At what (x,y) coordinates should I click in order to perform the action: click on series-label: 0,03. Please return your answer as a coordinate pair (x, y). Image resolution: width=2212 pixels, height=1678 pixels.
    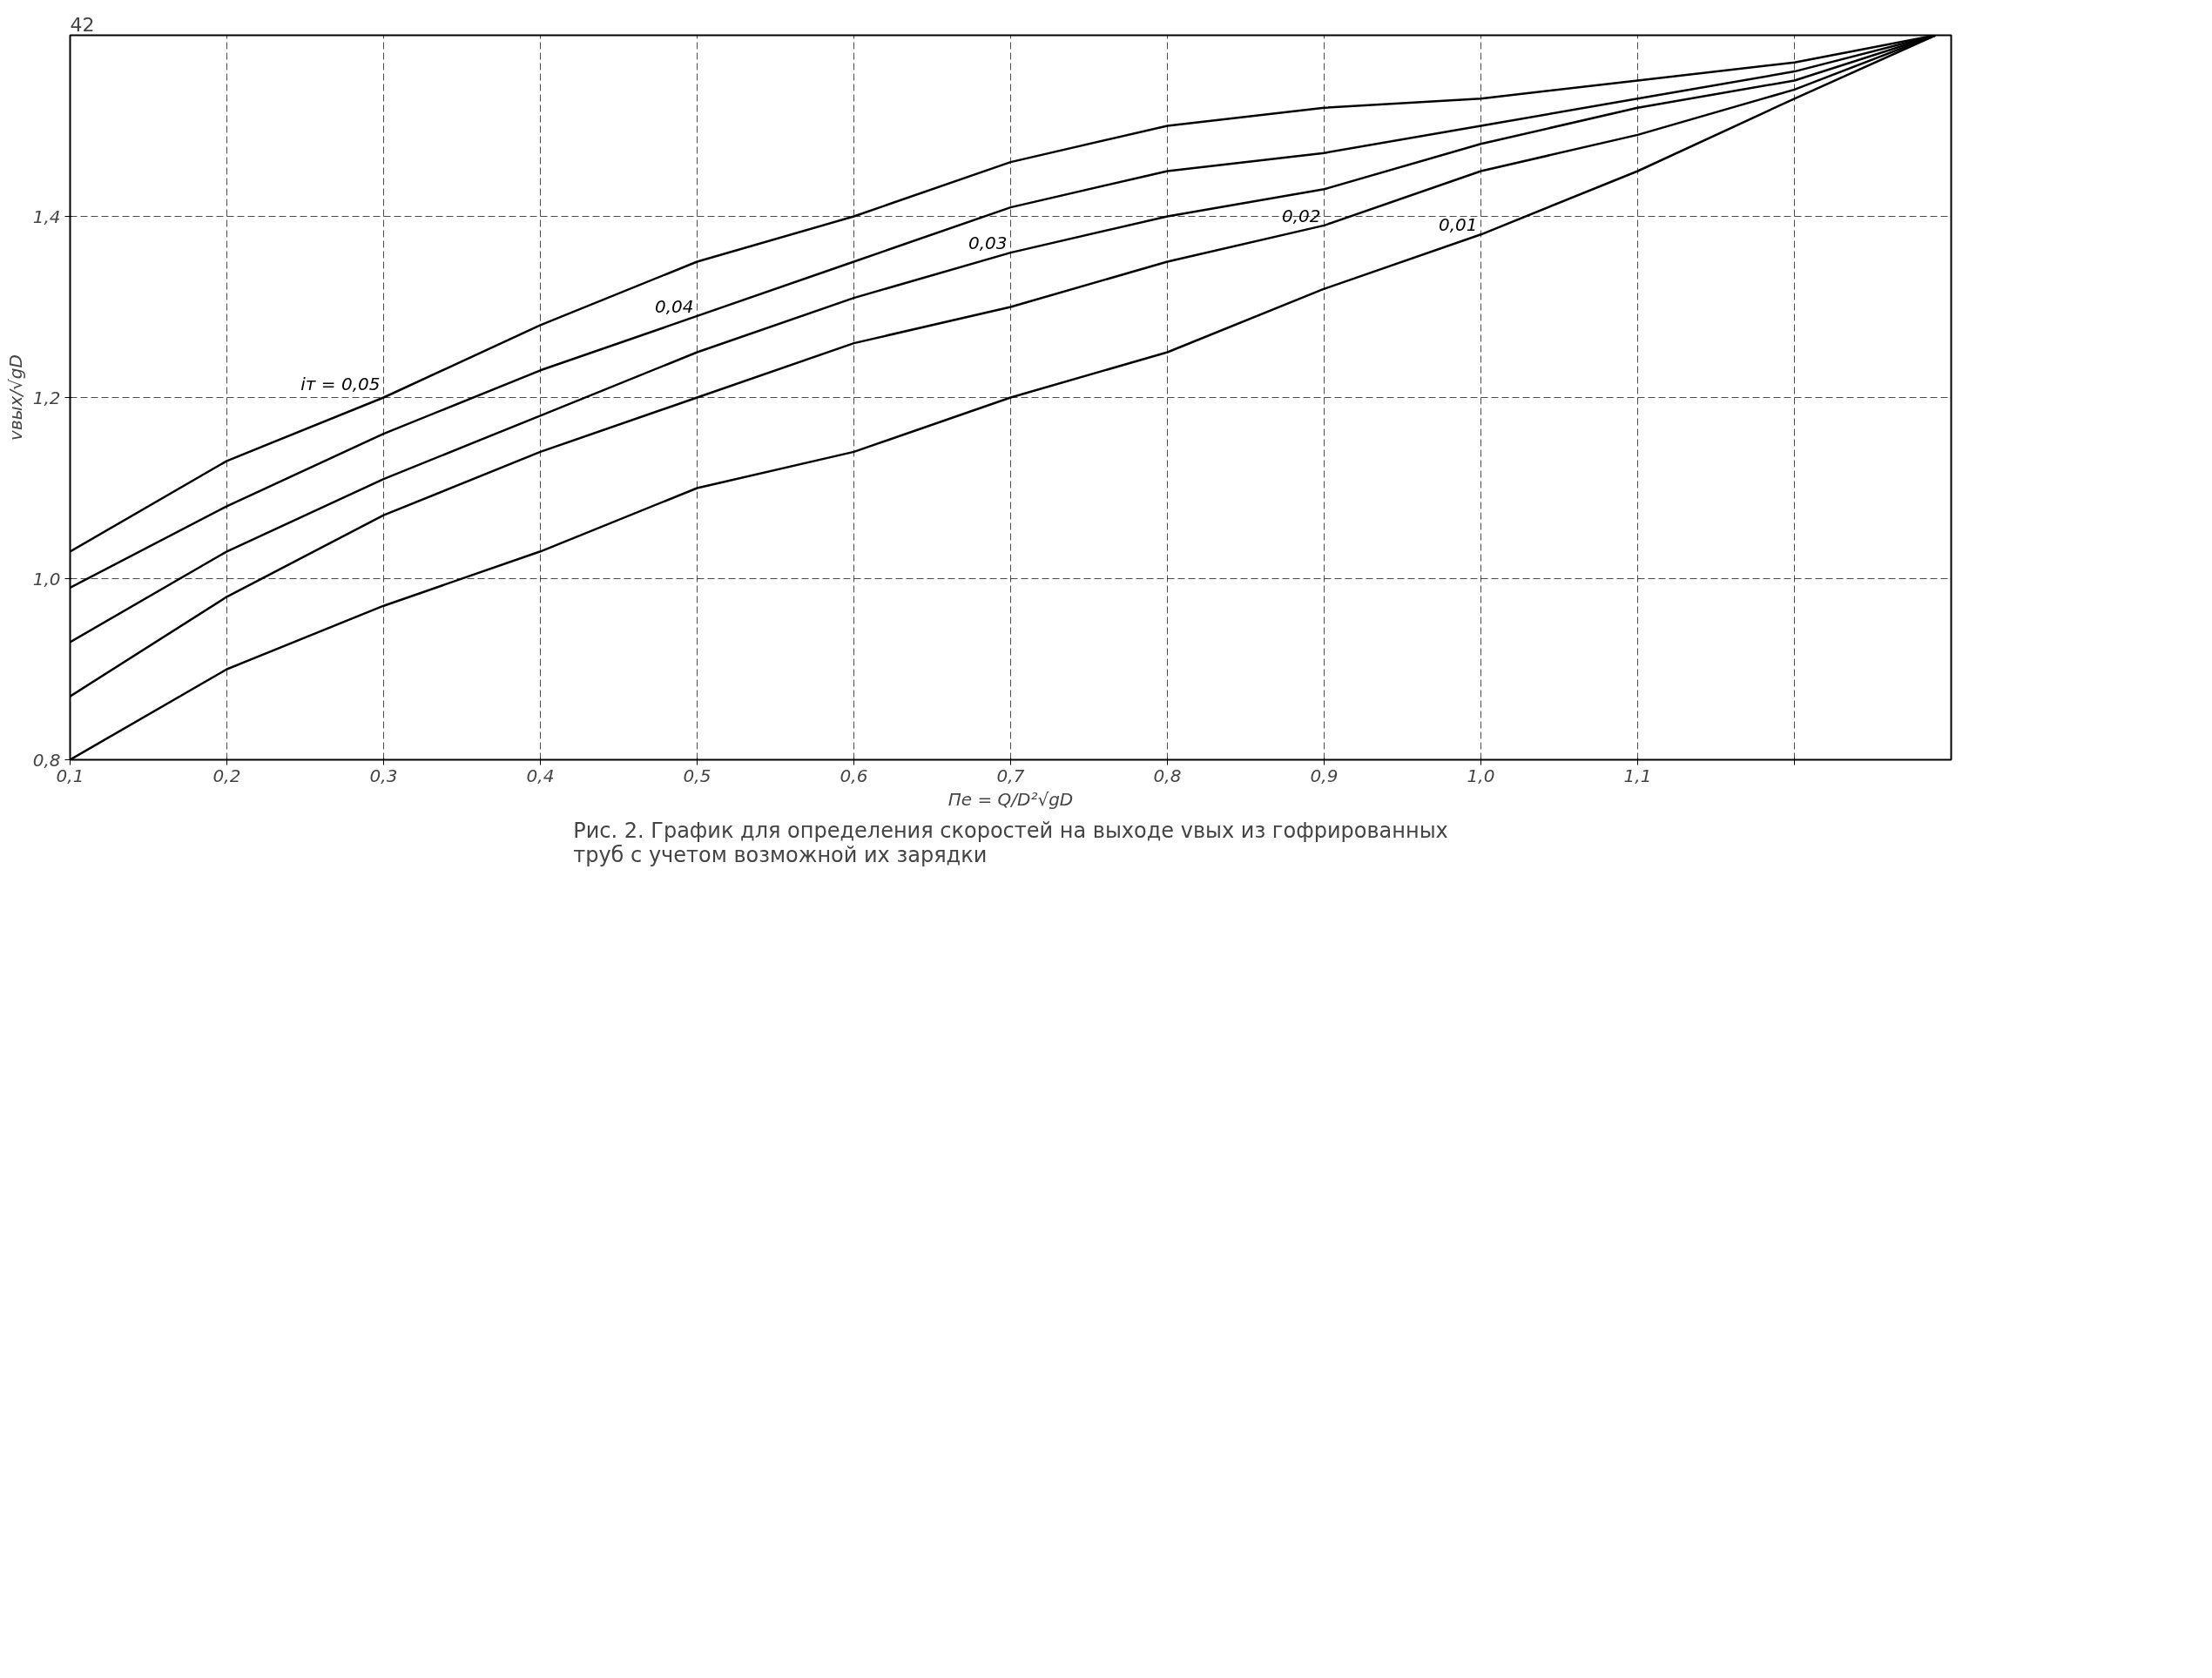
    Looking at the image, I should click on (988, 243).